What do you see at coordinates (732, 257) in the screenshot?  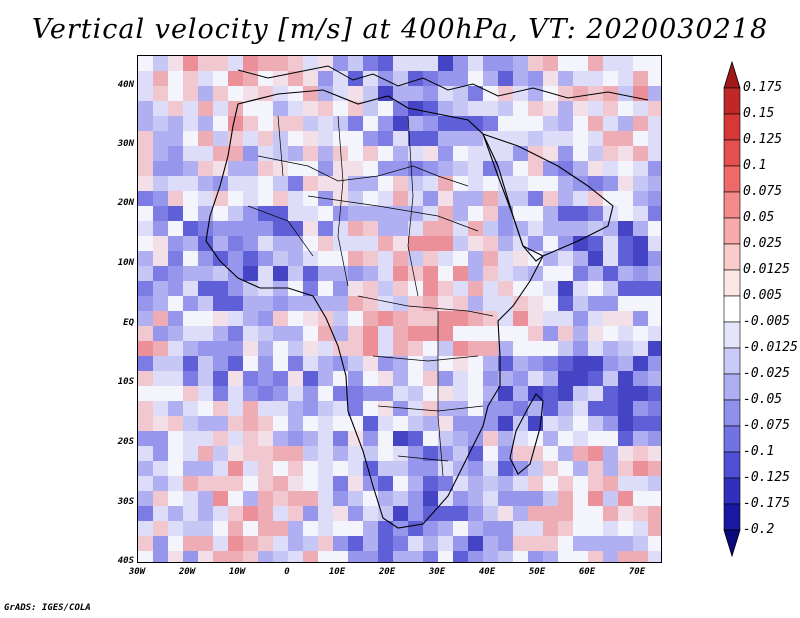 I see `colorbar-swatch` at bounding box center [732, 257].